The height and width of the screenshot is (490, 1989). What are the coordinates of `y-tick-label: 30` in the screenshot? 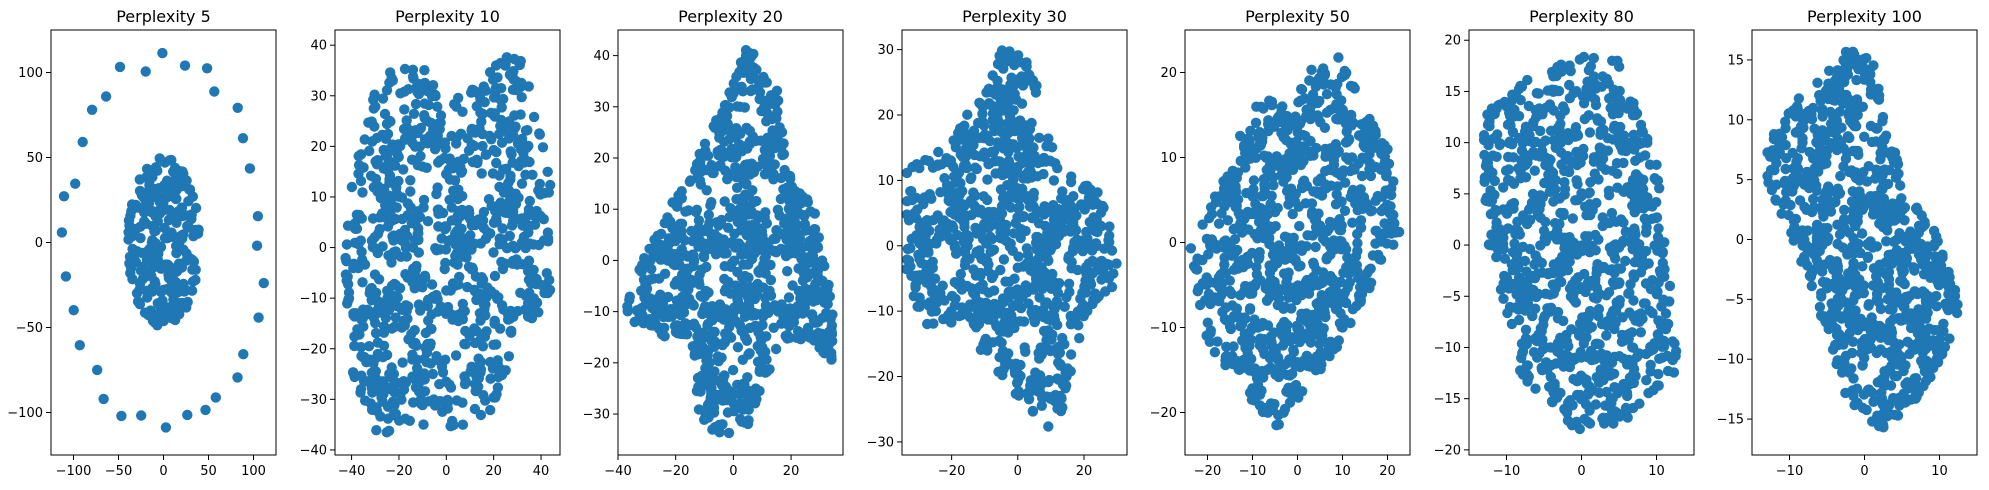 It's located at (601, 107).